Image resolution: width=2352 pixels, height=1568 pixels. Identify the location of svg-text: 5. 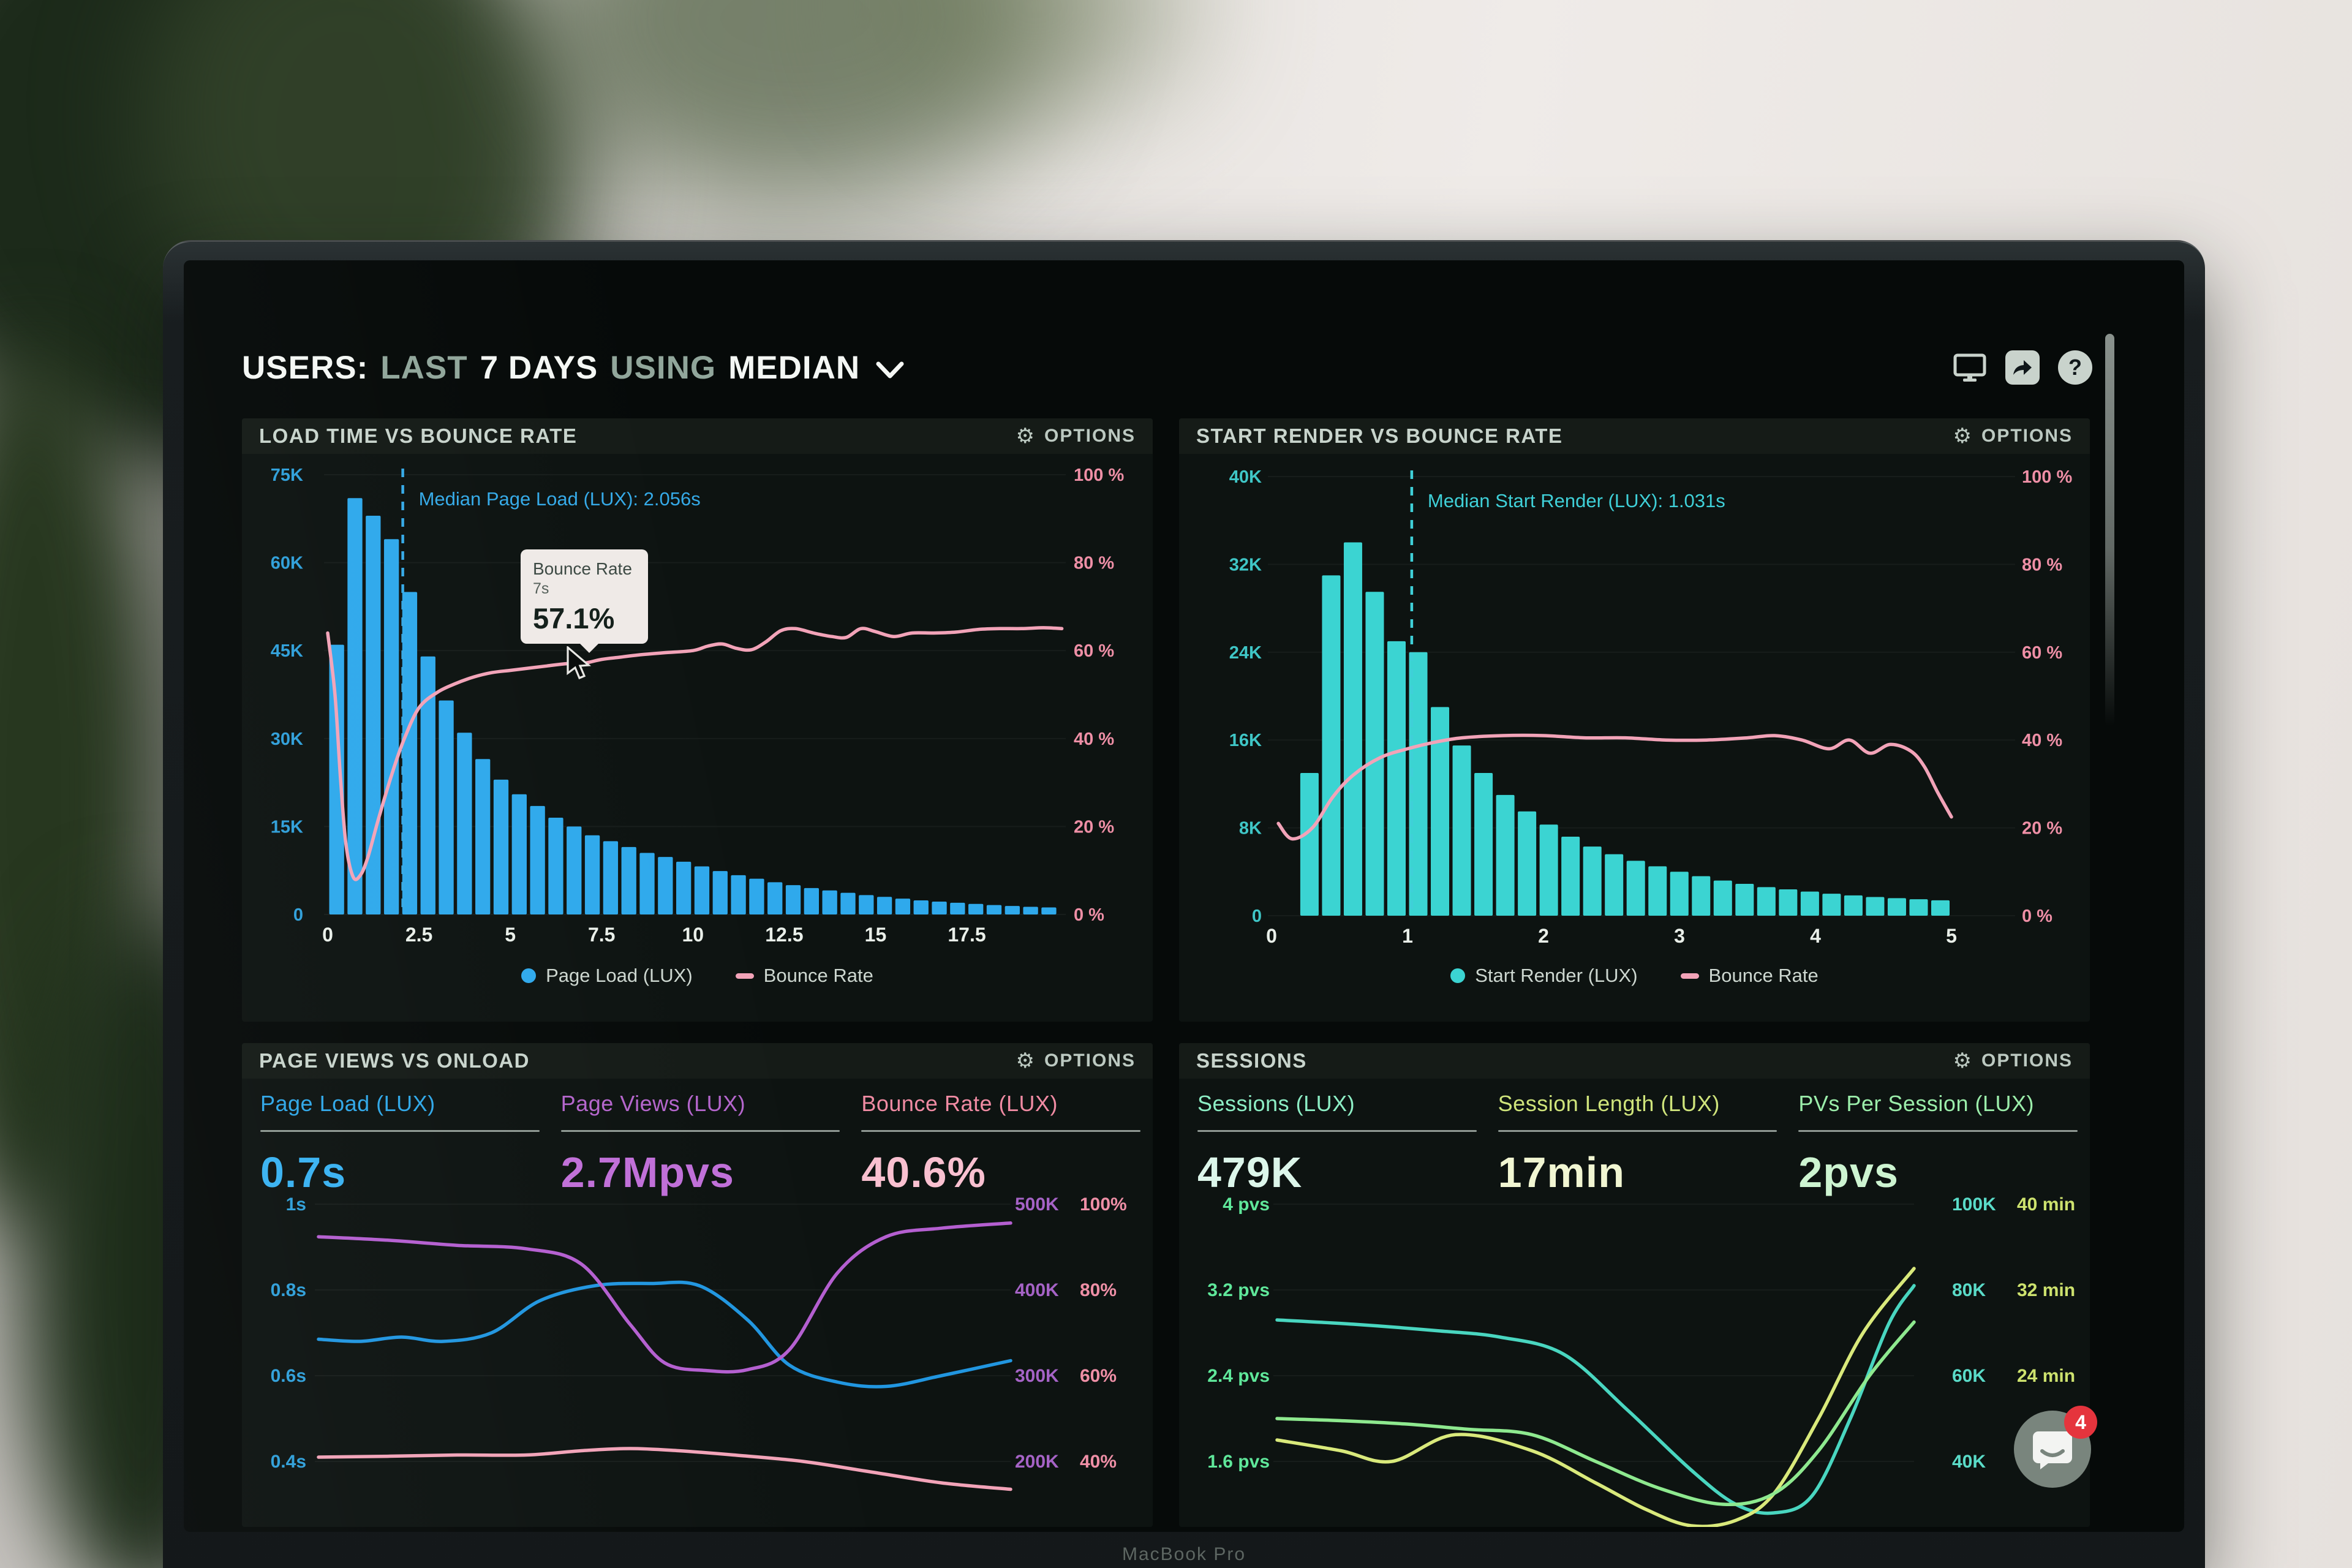
(1952, 935).